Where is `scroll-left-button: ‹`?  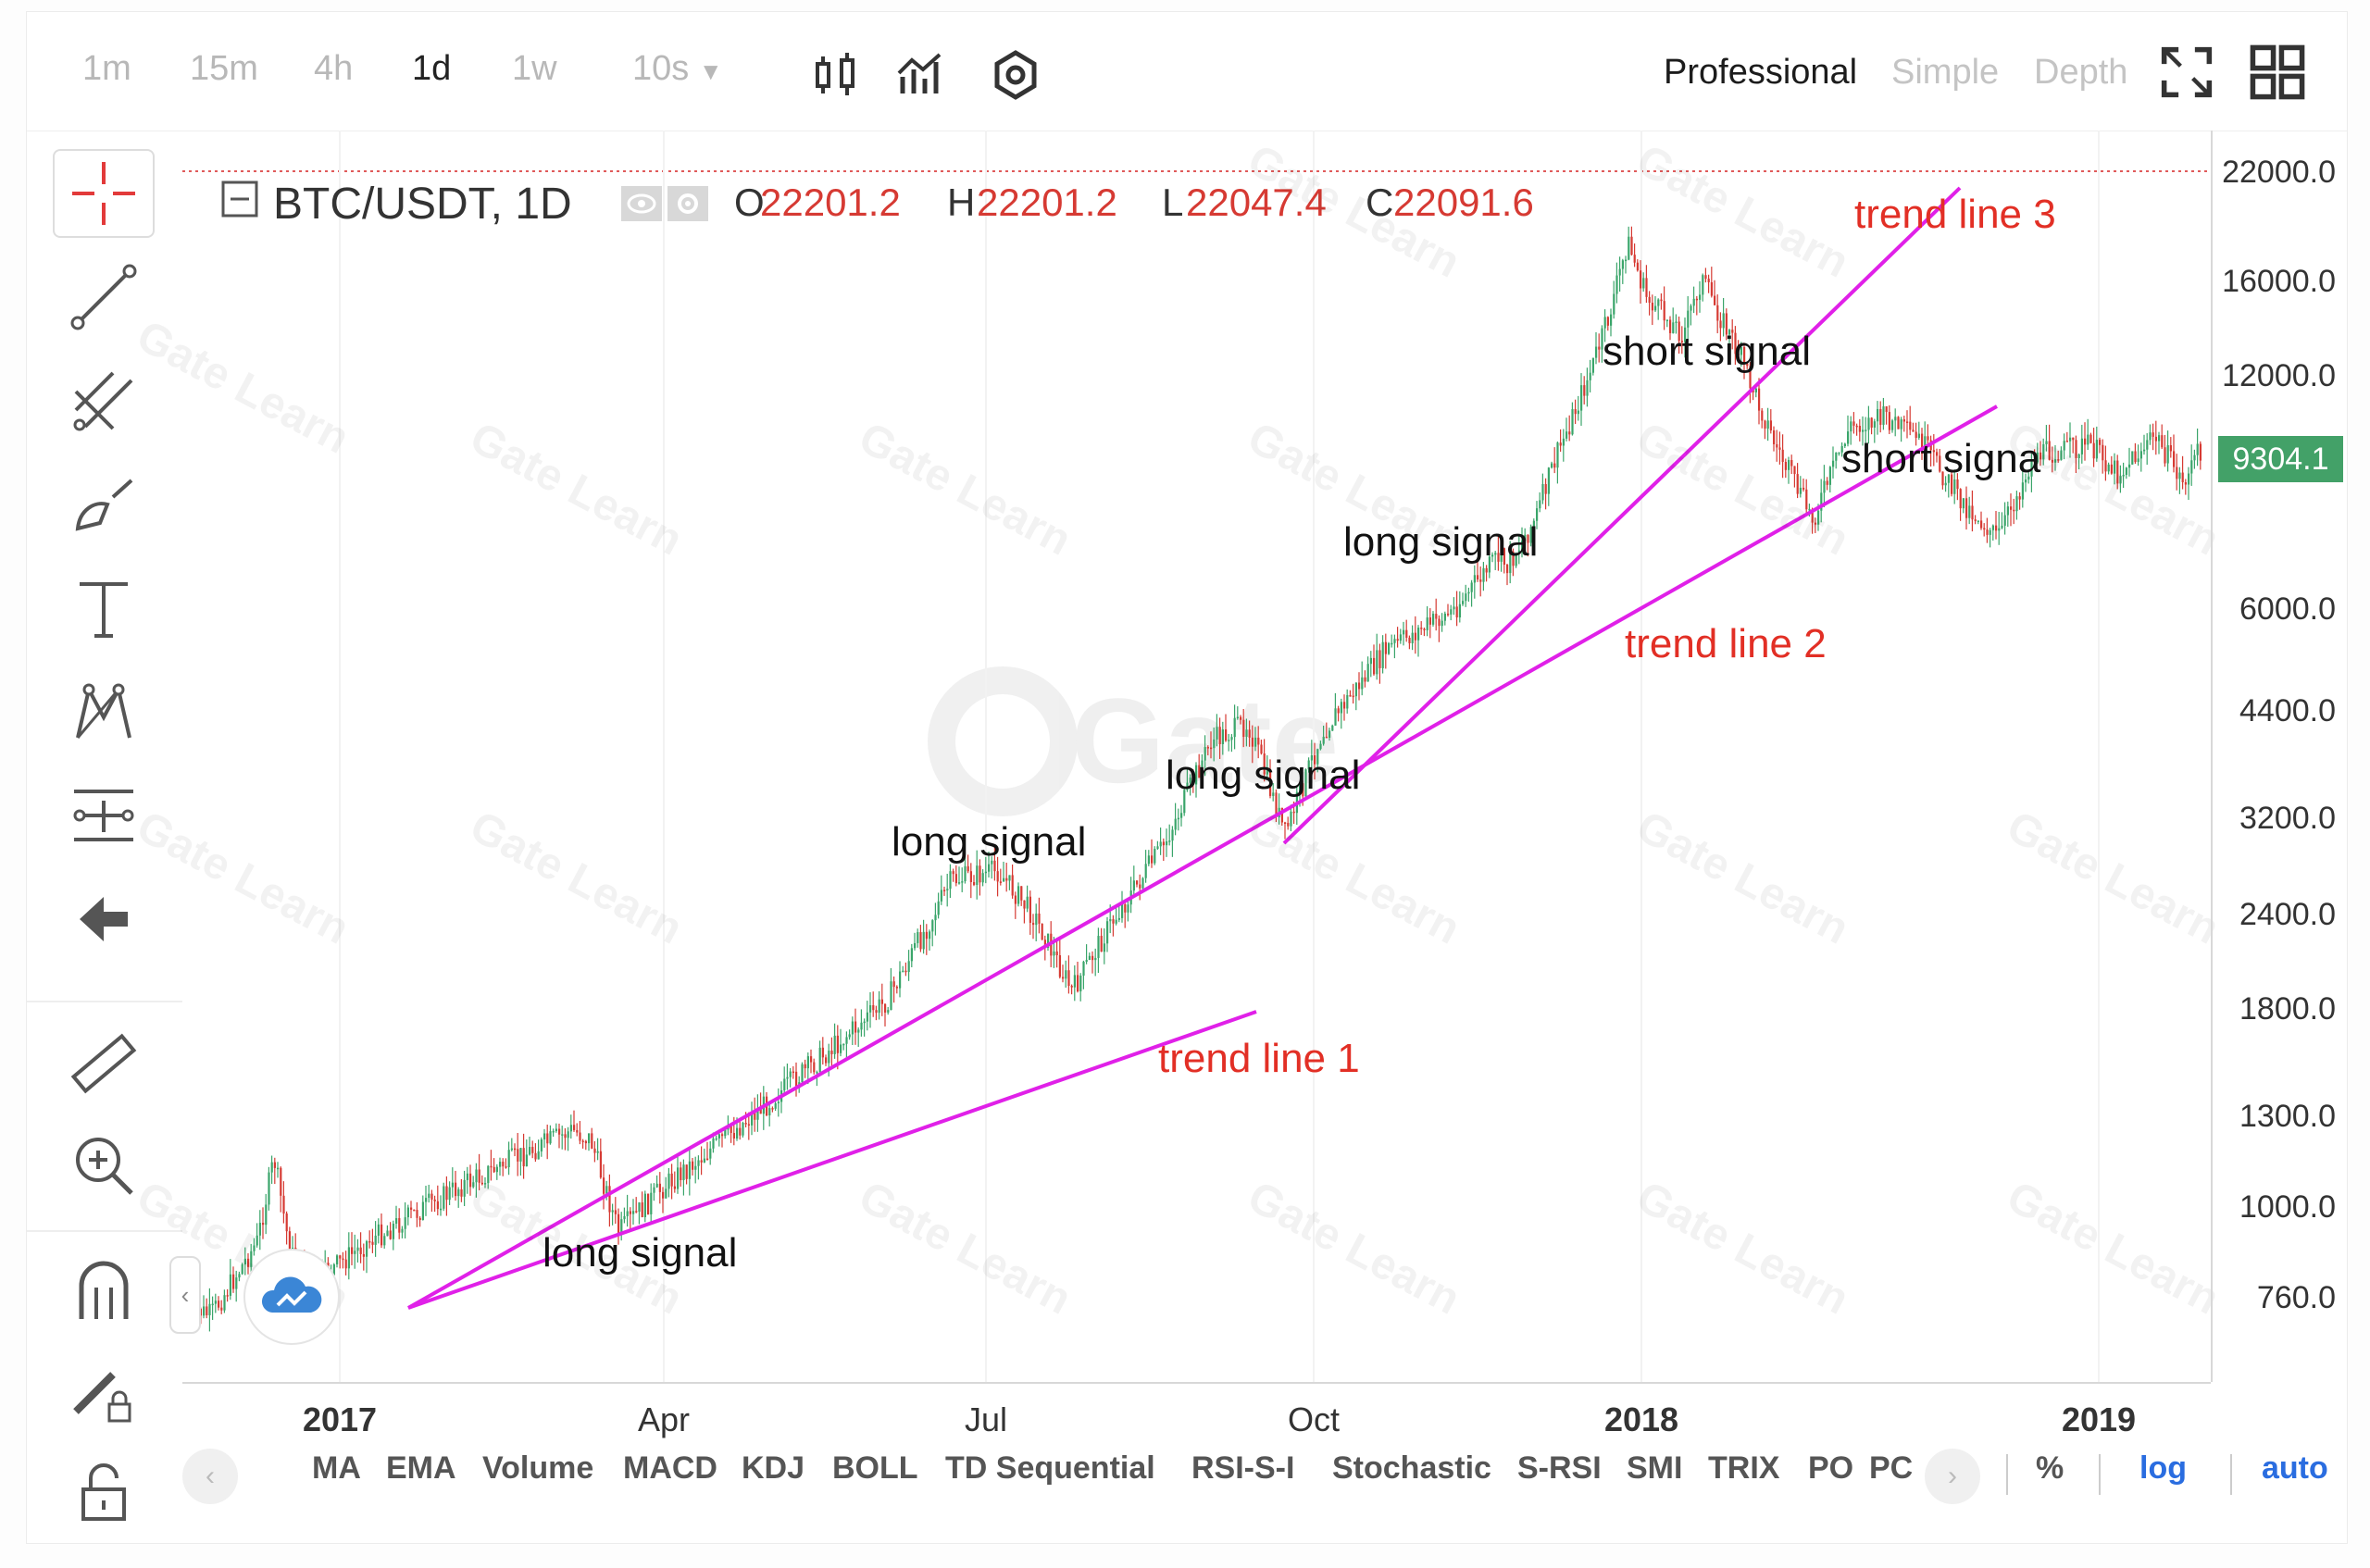 scroll-left-button: ‹ is located at coordinates (210, 1476).